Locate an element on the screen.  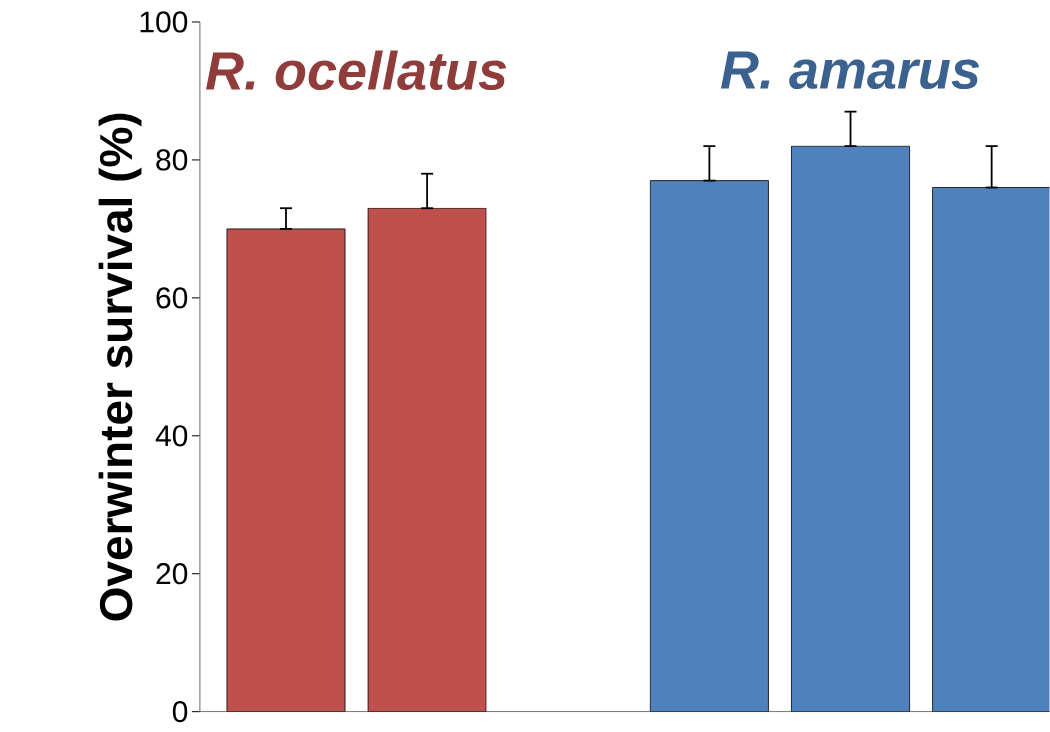
text: R. ocellatus is located at coordinates (356, 70).